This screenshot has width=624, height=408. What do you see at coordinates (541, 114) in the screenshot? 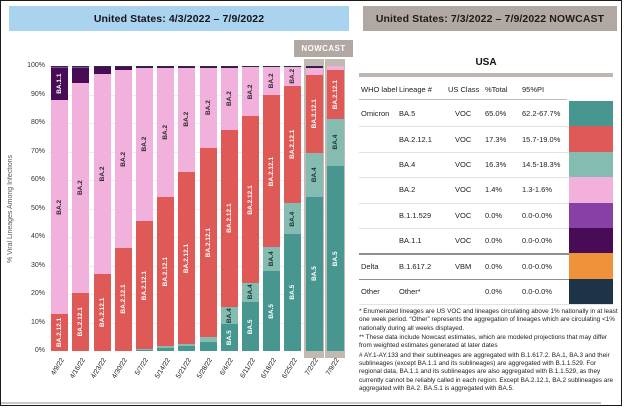
I see `cell-95-pi: 62.2-67.7%` at bounding box center [541, 114].